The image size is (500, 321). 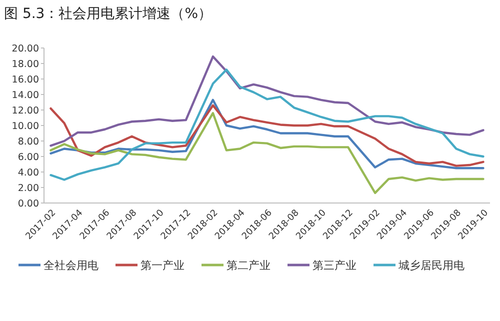 I want to click on y-tick-label: 18.00, so click(x=25, y=64).